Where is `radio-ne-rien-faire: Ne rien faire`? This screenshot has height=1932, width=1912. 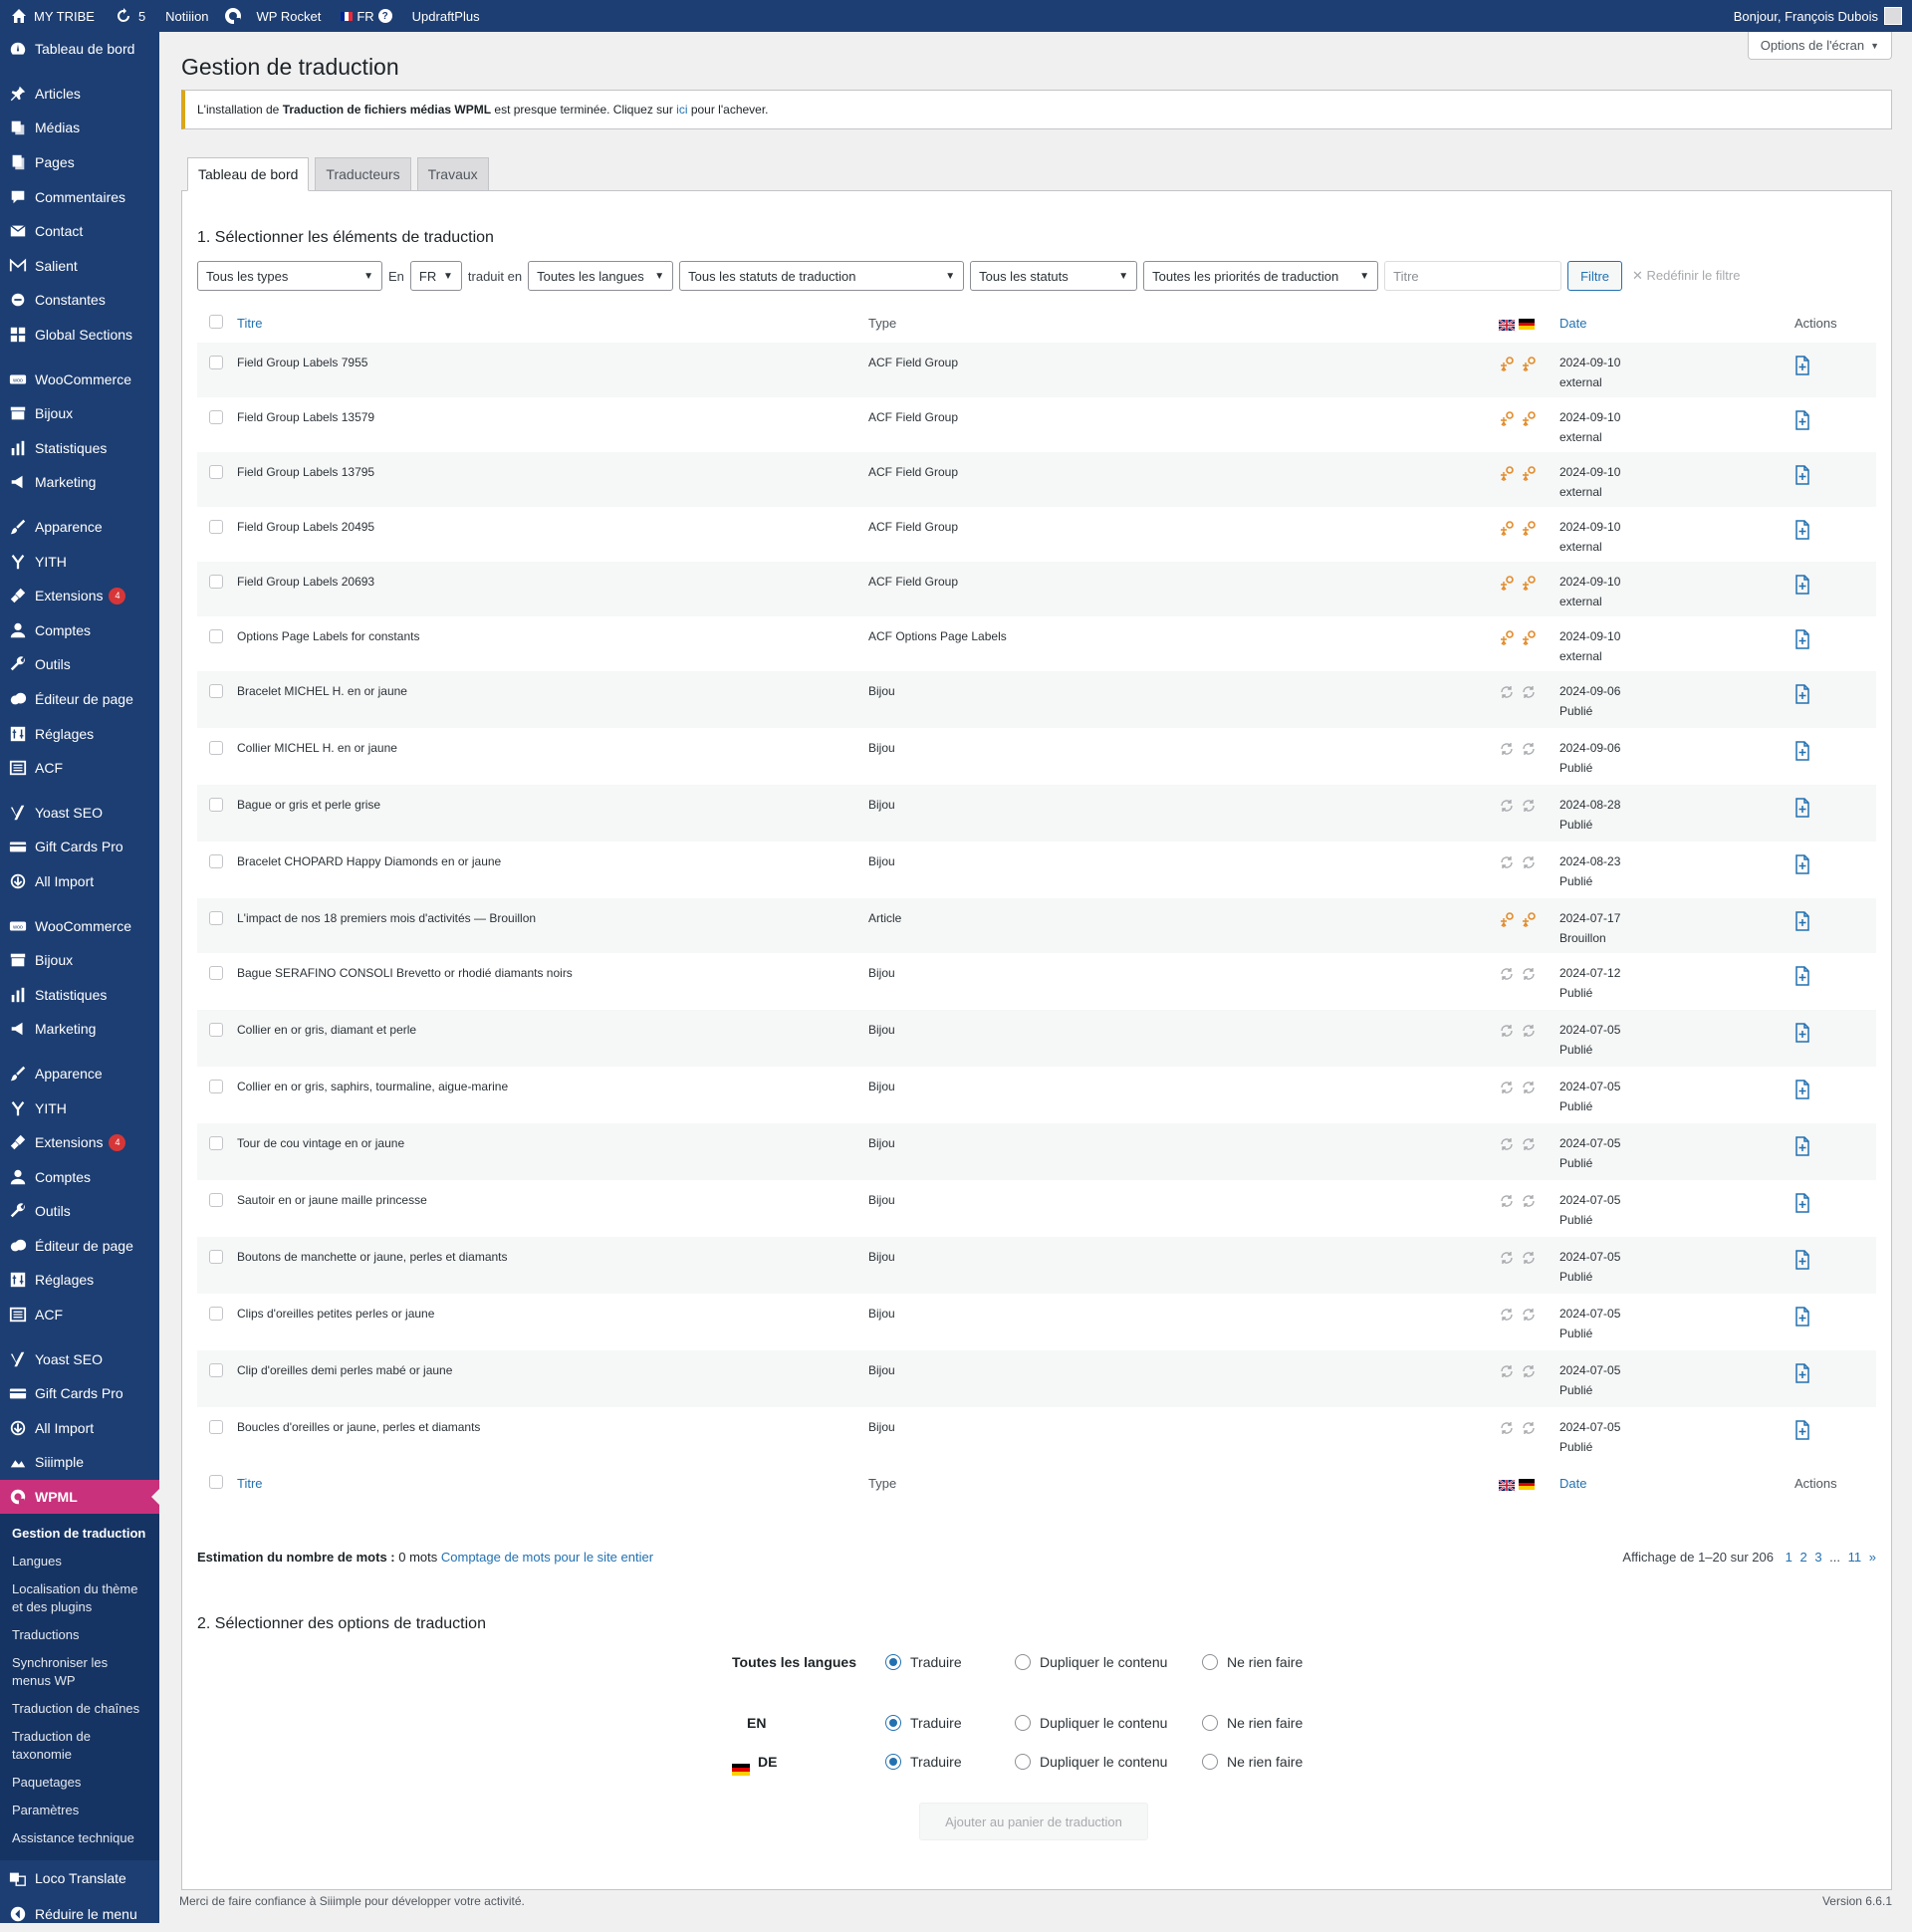 radio-ne-rien-faire: Ne rien faire is located at coordinates (1252, 1662).